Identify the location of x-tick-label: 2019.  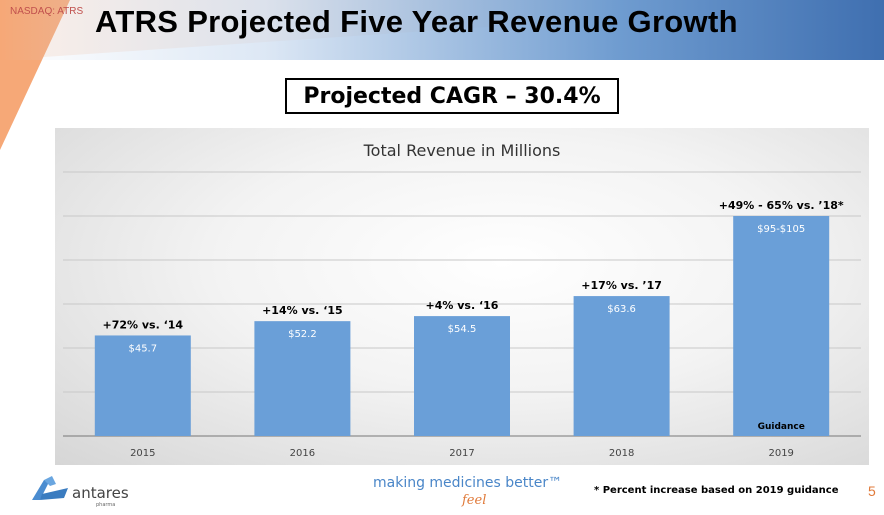
(780, 453).